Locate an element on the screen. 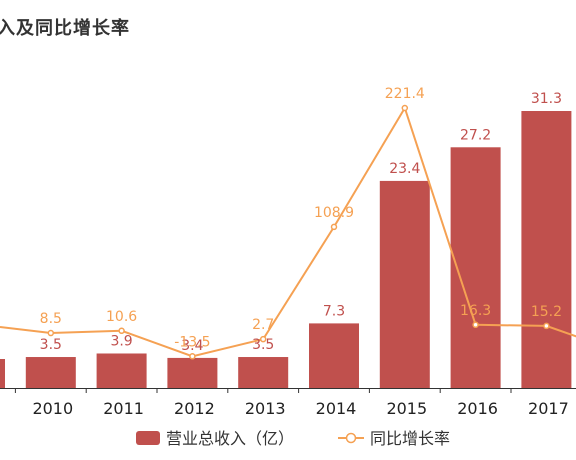 Image resolution: width=576 pixels, height=460 pixels. line-point-2014 is located at coordinates (334, 227).